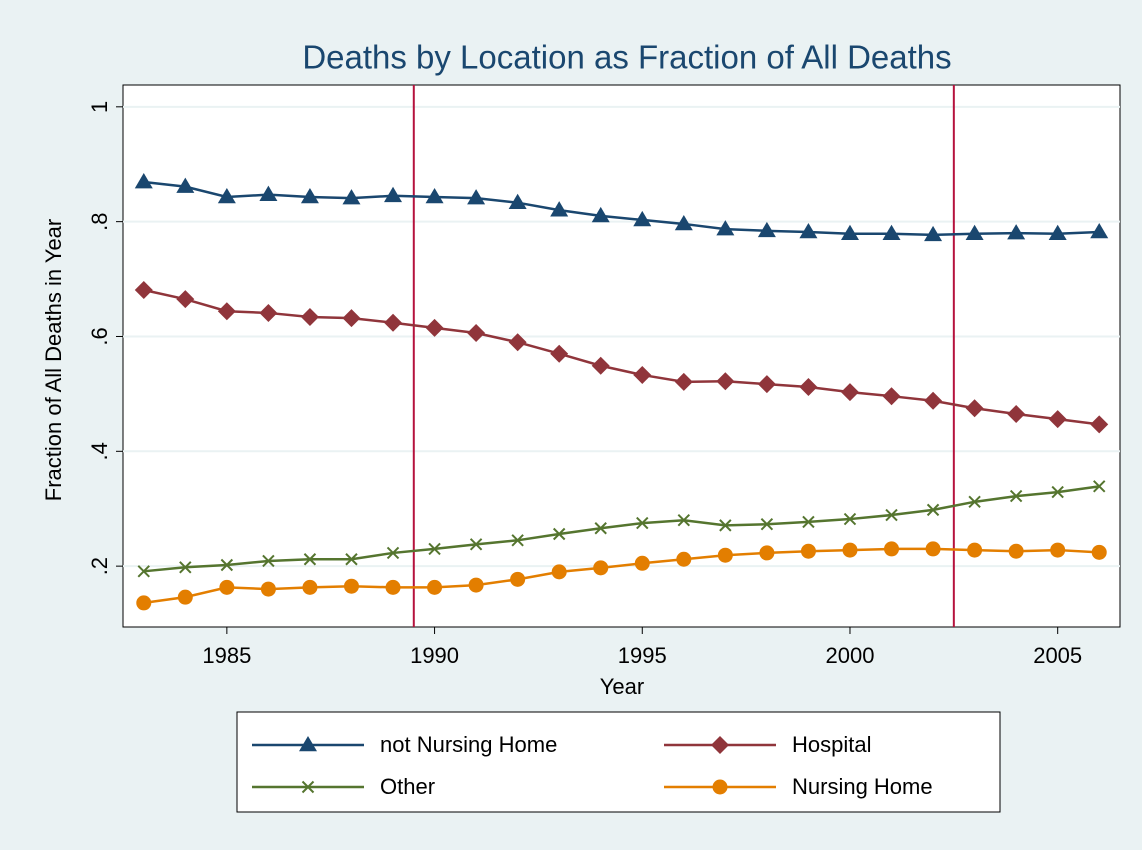 This screenshot has height=850, width=1142. I want to click on legend-label: Nursing Home, so click(862, 786).